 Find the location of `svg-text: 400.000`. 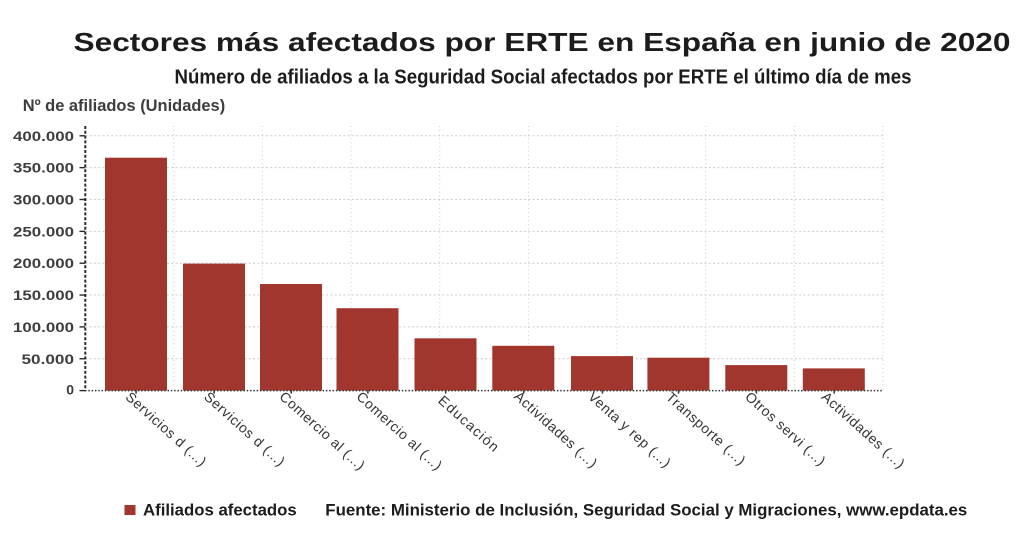

svg-text: 400.000 is located at coordinates (43, 136).